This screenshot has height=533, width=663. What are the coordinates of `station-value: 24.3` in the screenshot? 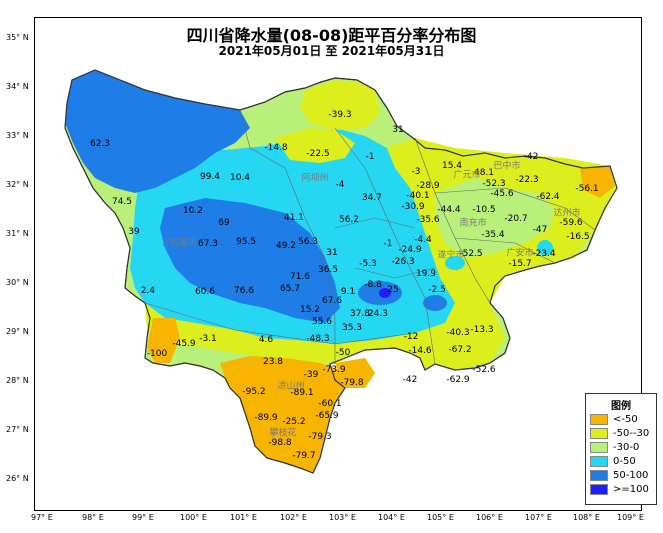 It's located at (378, 314).